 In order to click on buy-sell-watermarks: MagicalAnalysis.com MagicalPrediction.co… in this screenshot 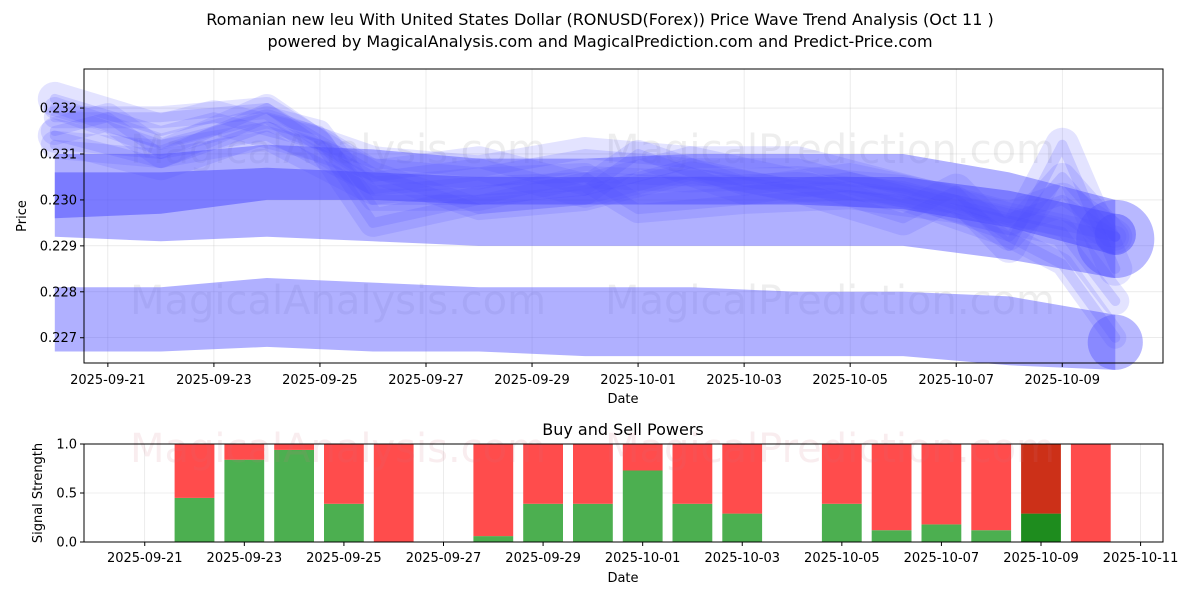, I will do `click(592, 449)`.